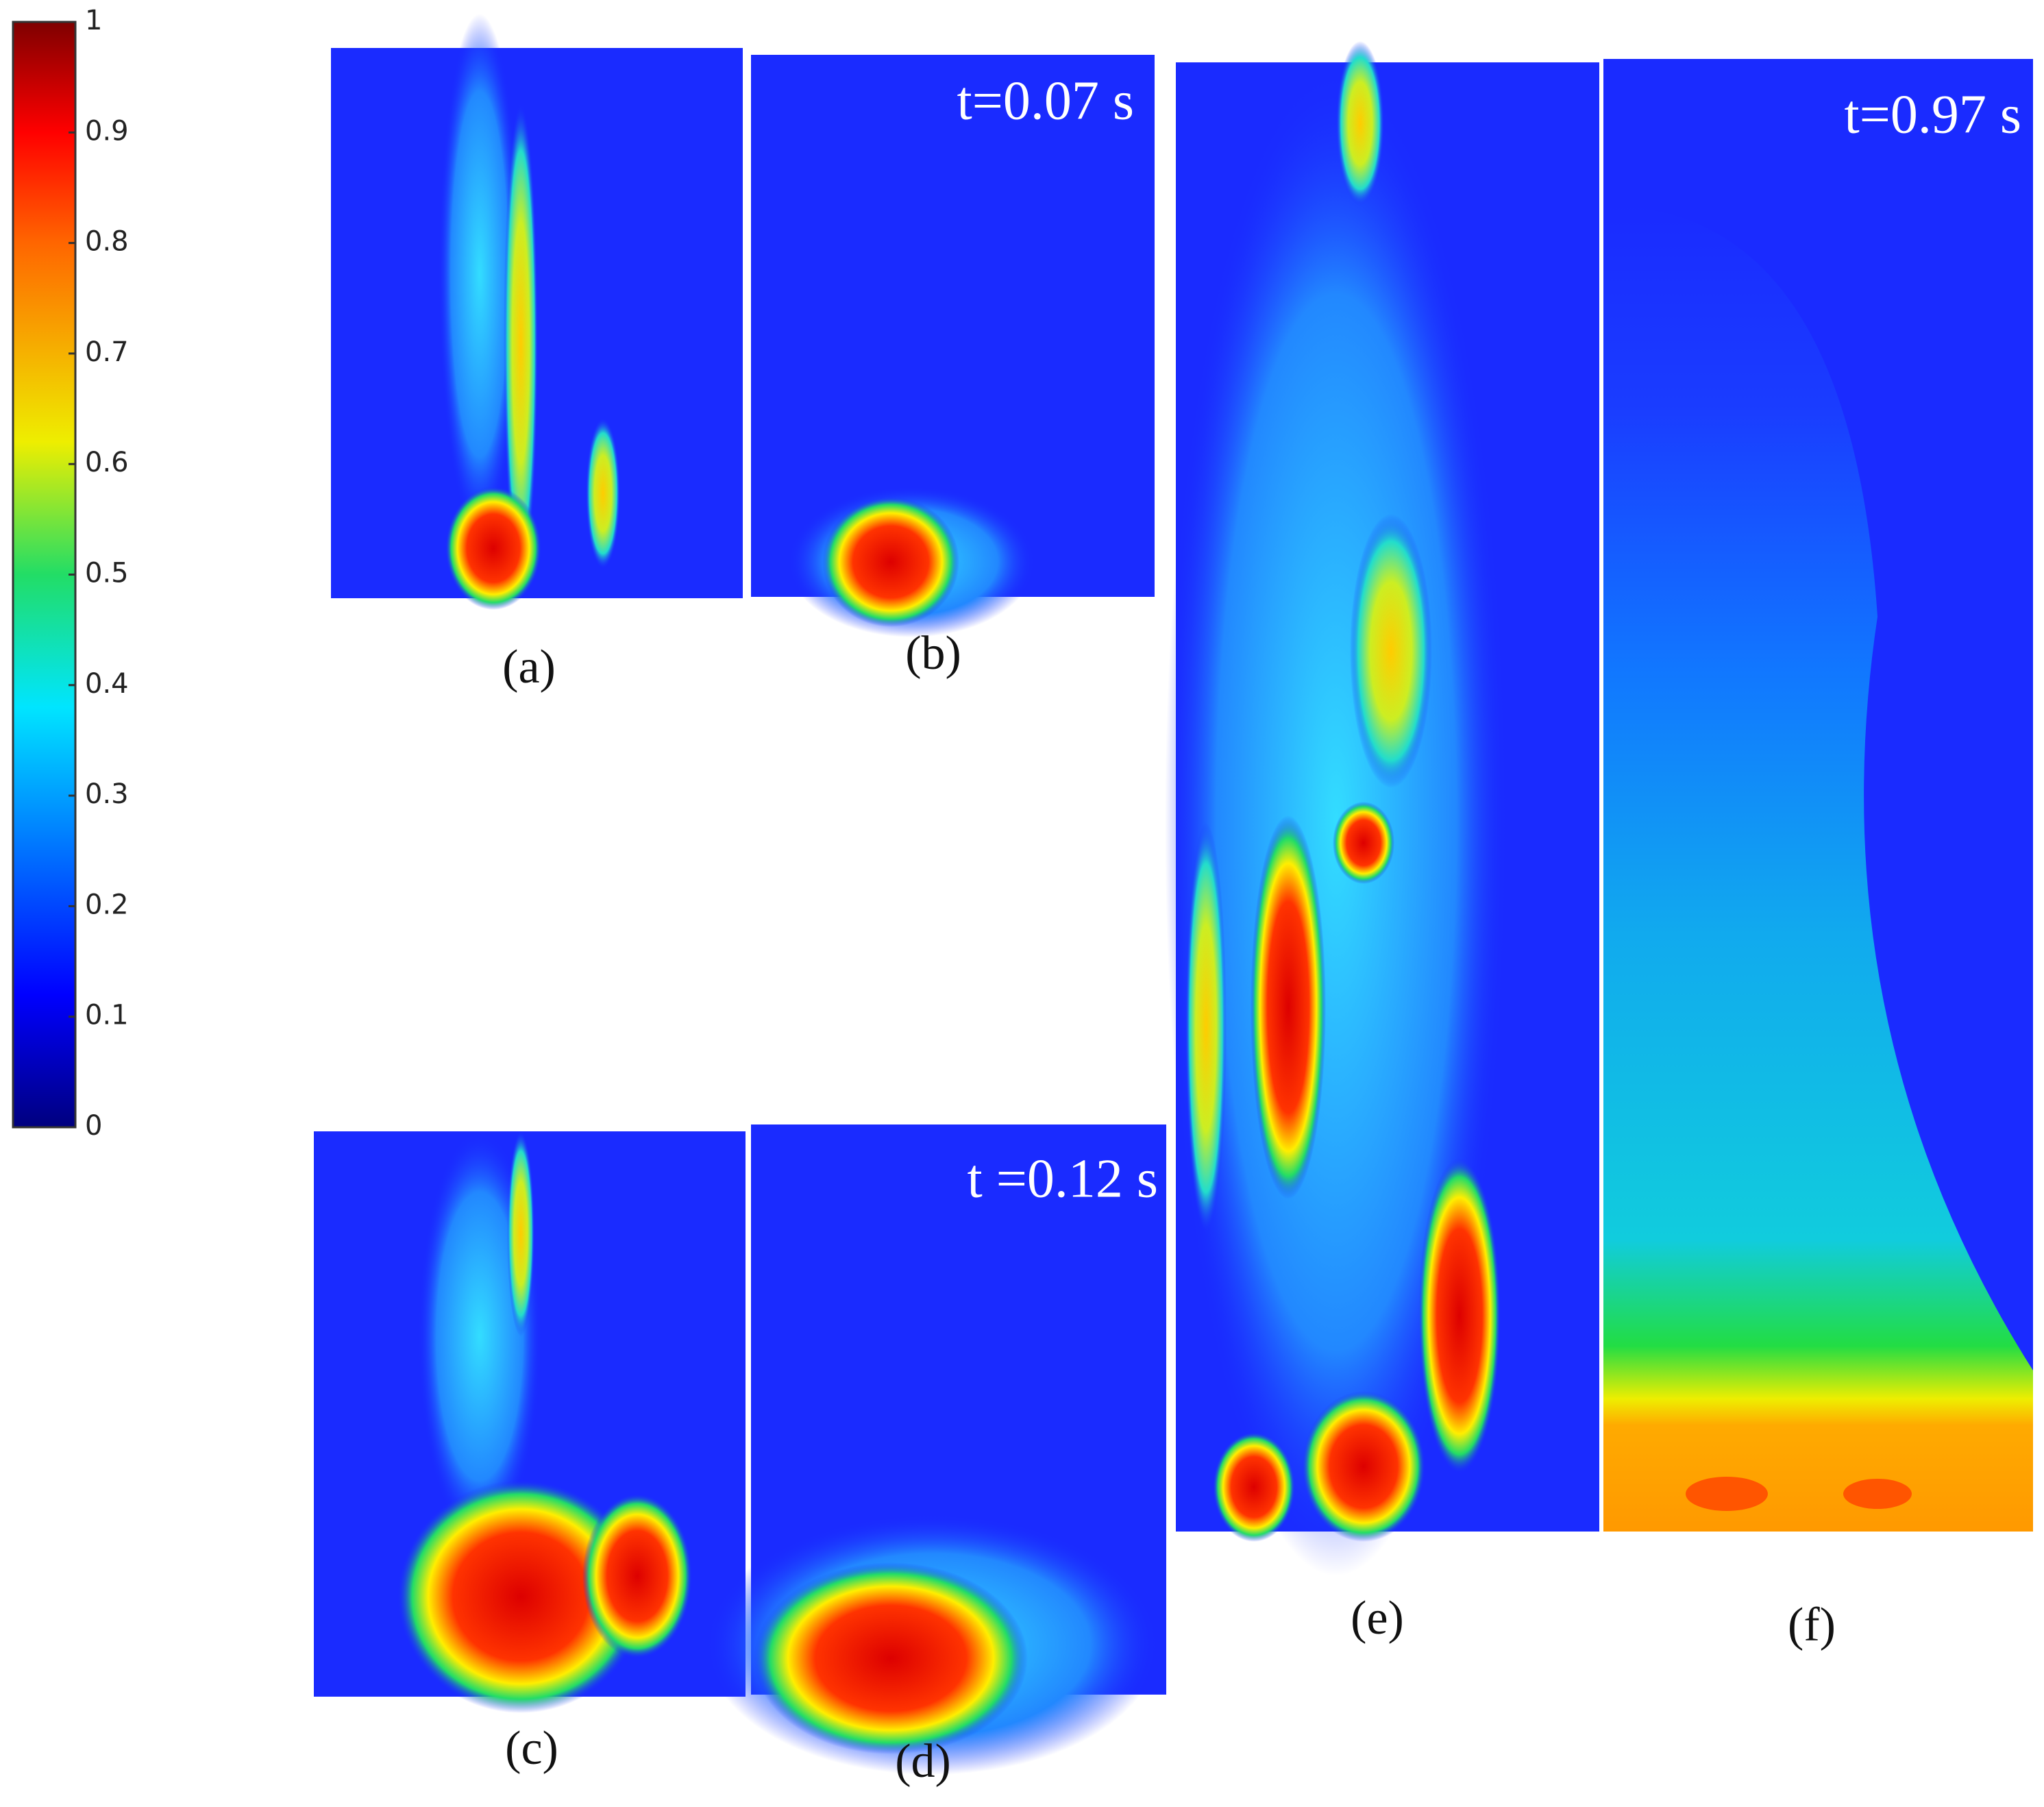 This screenshot has height=1807, width=2044. Describe the element at coordinates (1045, 101) in the screenshot. I see `time-label: t=0.07 s` at that location.